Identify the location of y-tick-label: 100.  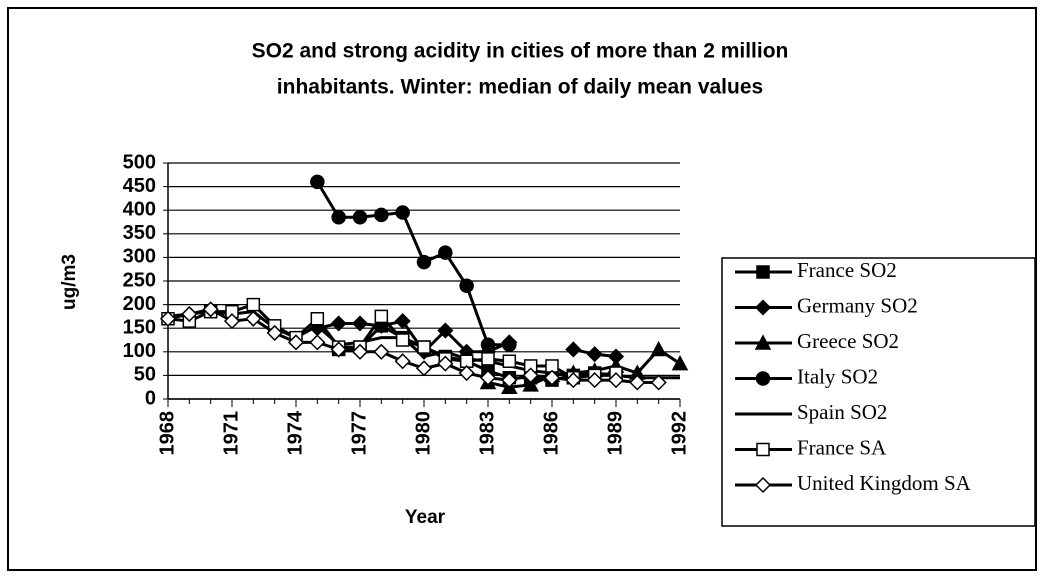
(139, 351).